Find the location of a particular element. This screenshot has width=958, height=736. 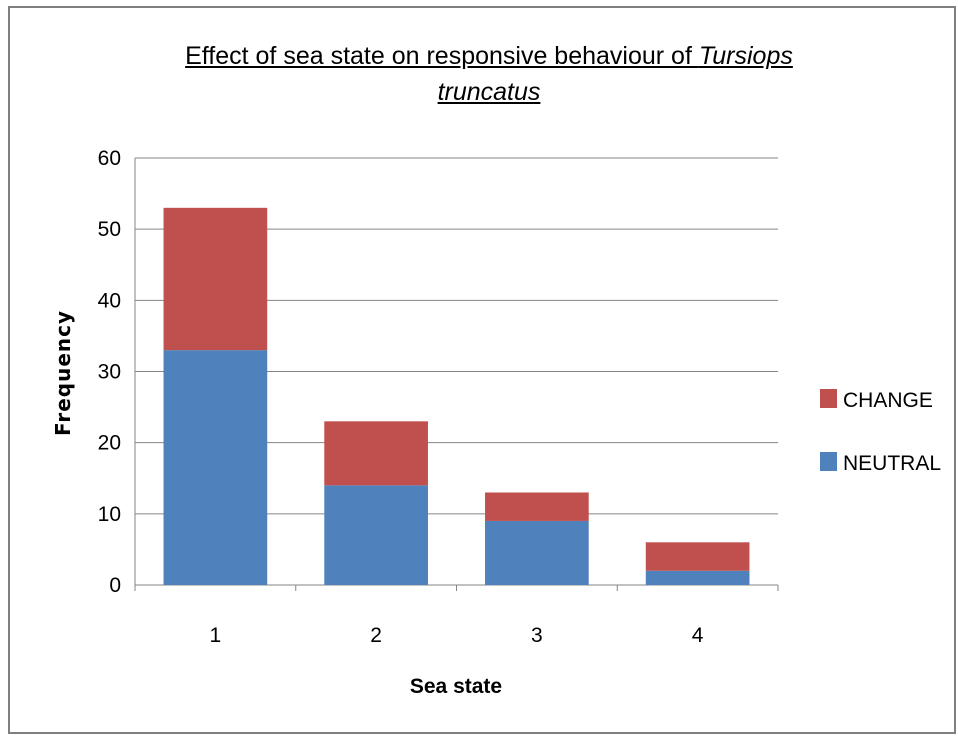

legend-label-change: CHANGE is located at coordinates (888, 400).